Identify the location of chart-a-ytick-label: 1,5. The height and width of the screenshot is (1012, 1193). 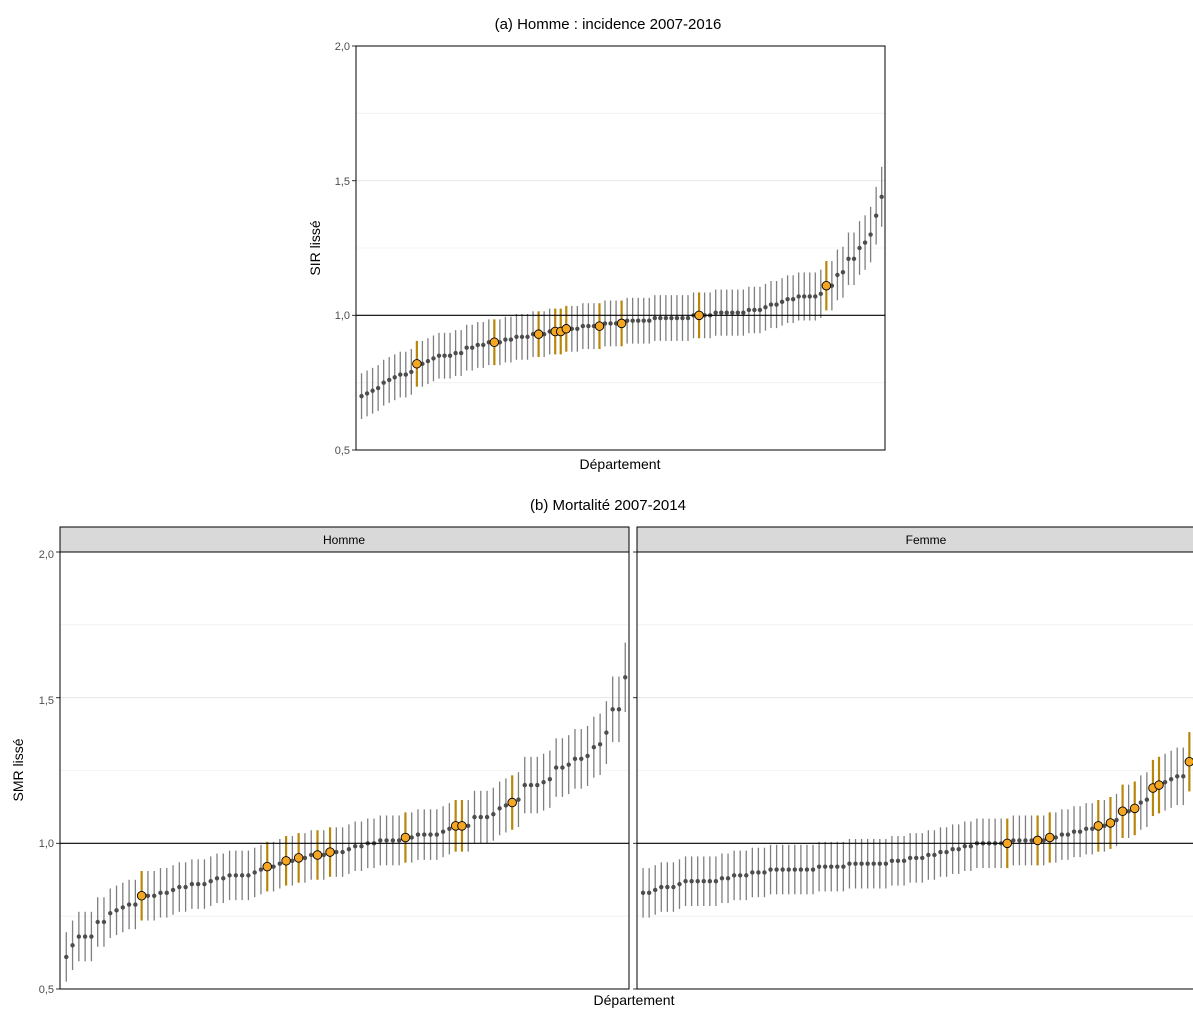
(342, 182).